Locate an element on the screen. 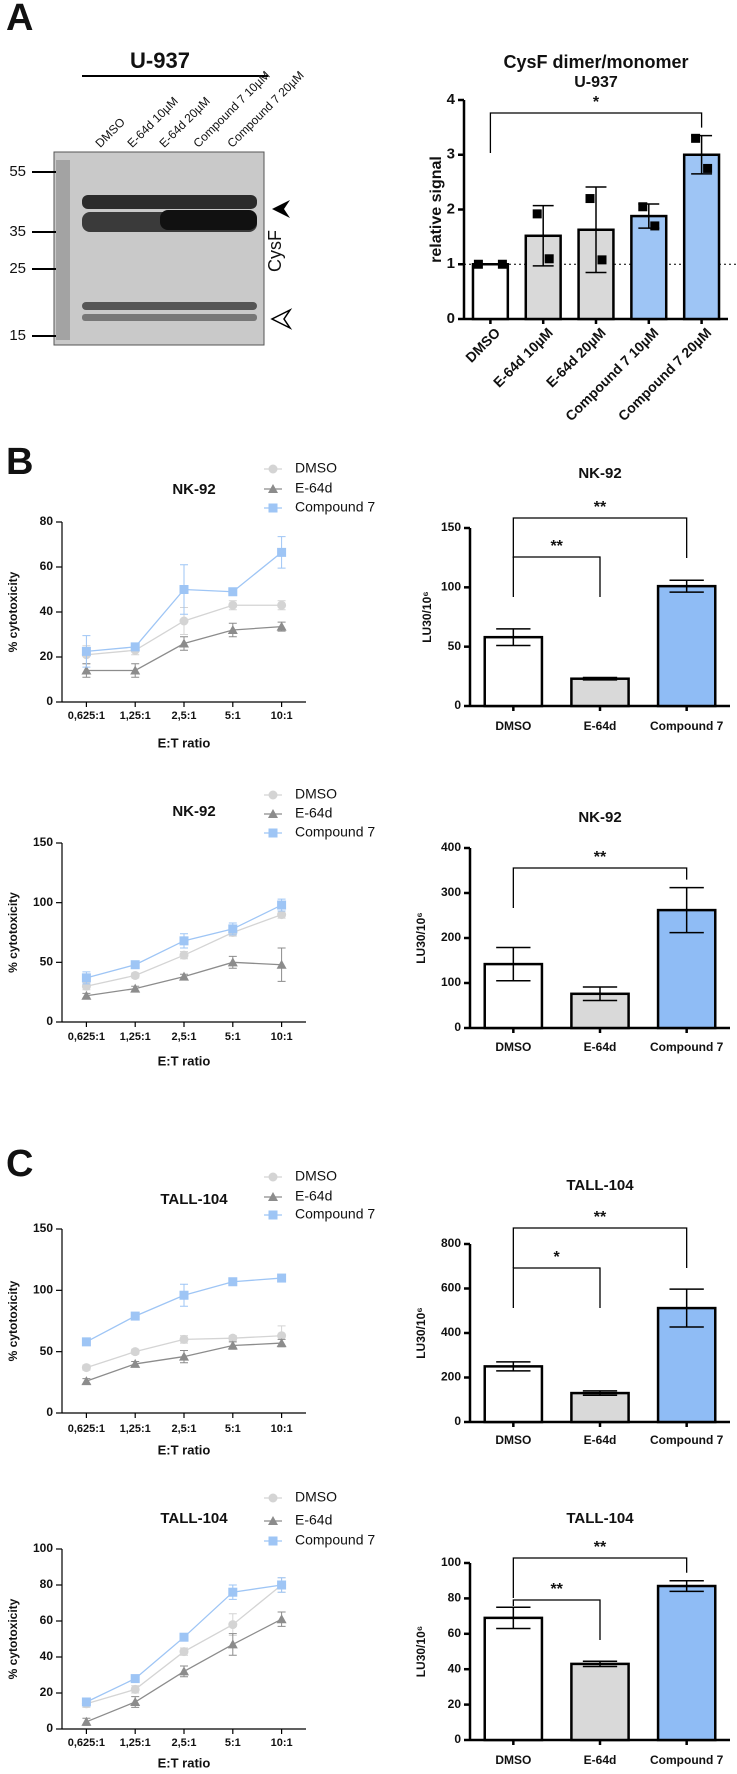 The image size is (737, 1774). y-axis-label: relative signal is located at coordinates (436, 209).